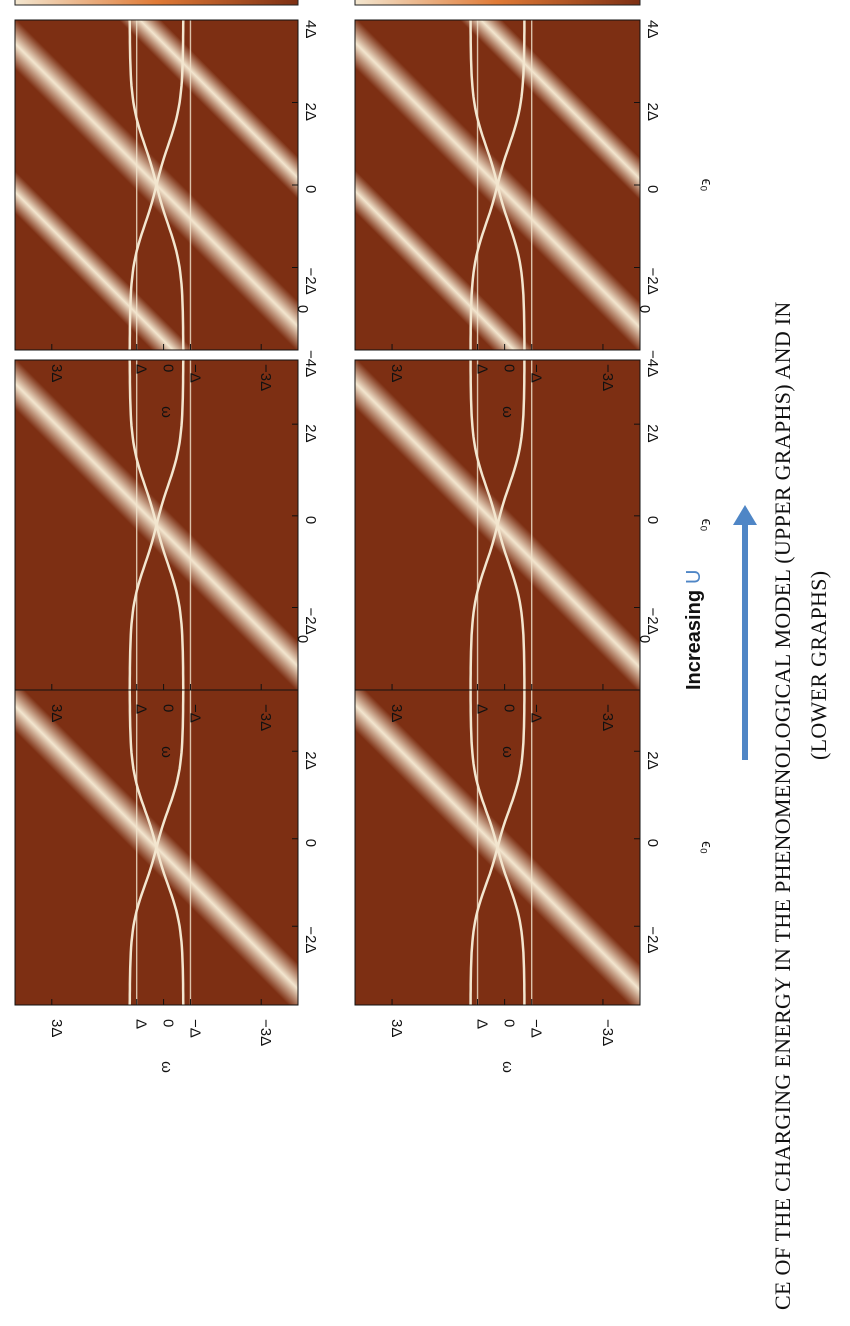 This screenshot has height=1326, width=850. I want to click on arrow-head, so click(745, 515).